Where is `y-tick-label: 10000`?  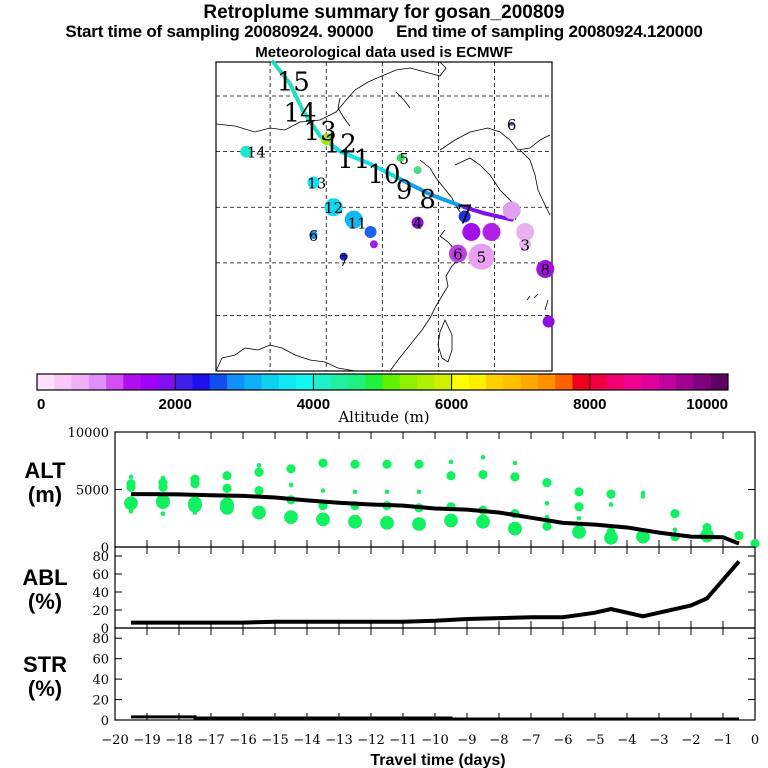
y-tick-label: 10000 is located at coordinates (88, 433).